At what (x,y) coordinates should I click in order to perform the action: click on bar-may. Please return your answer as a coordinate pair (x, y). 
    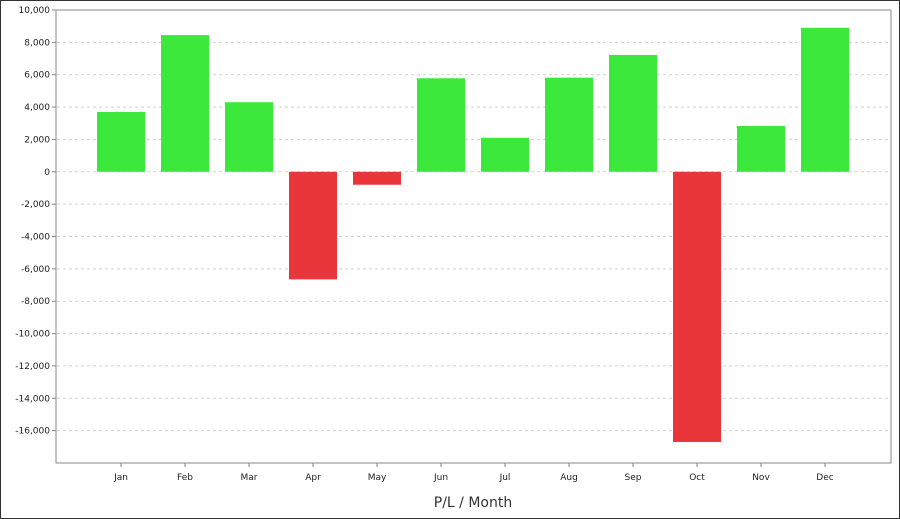
    Looking at the image, I should click on (377, 178).